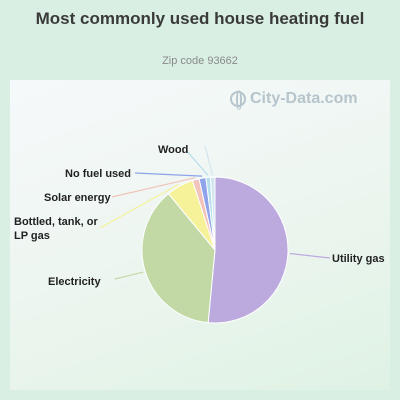 This screenshot has height=400, width=400. I want to click on label-solar-energy: Solar energy, so click(78, 198).